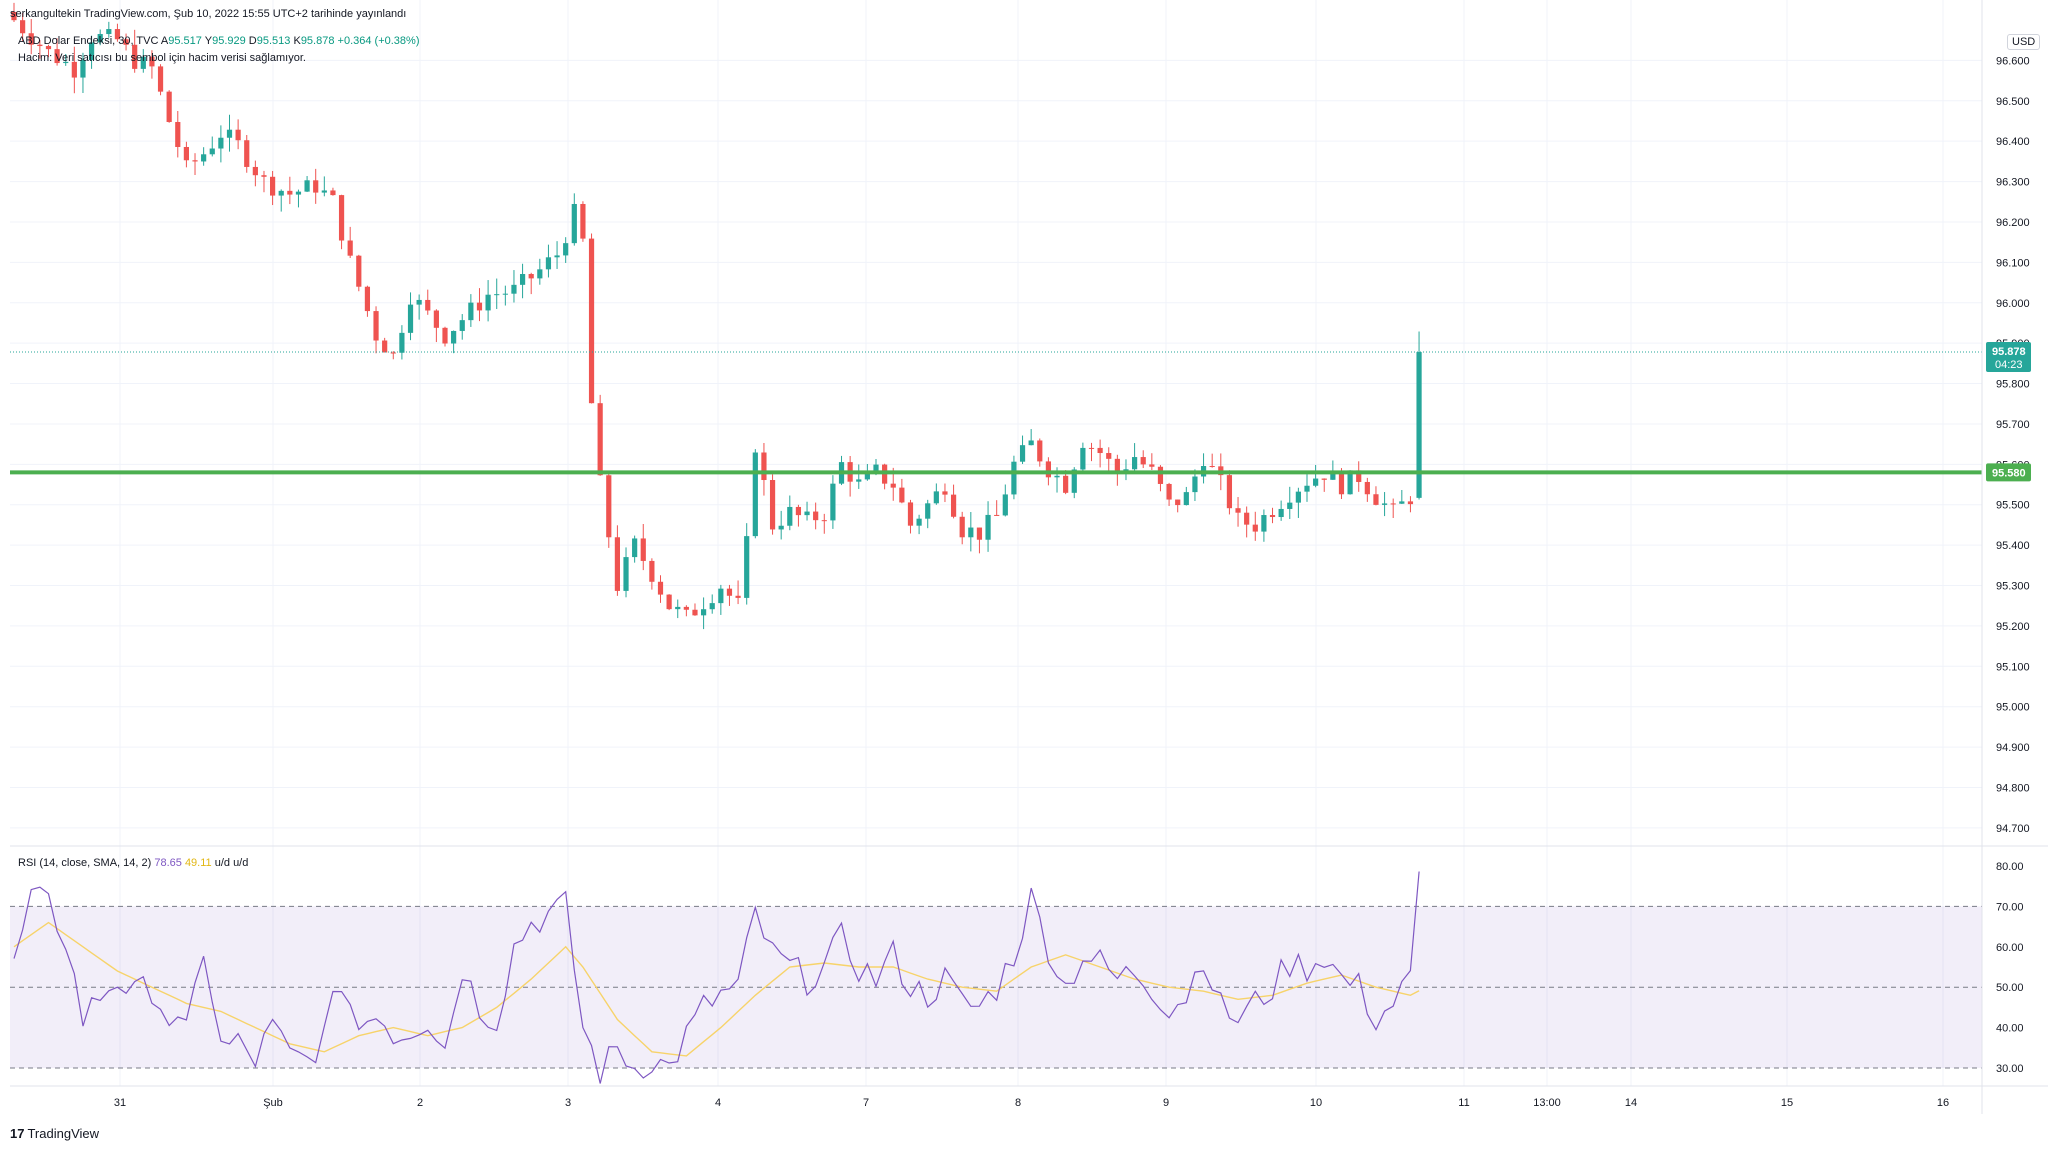  I want to click on time-axis: 31 Şub 2 3 4 7 8 9 10 11 13:00 14 15 16, so click(1031, 1103).